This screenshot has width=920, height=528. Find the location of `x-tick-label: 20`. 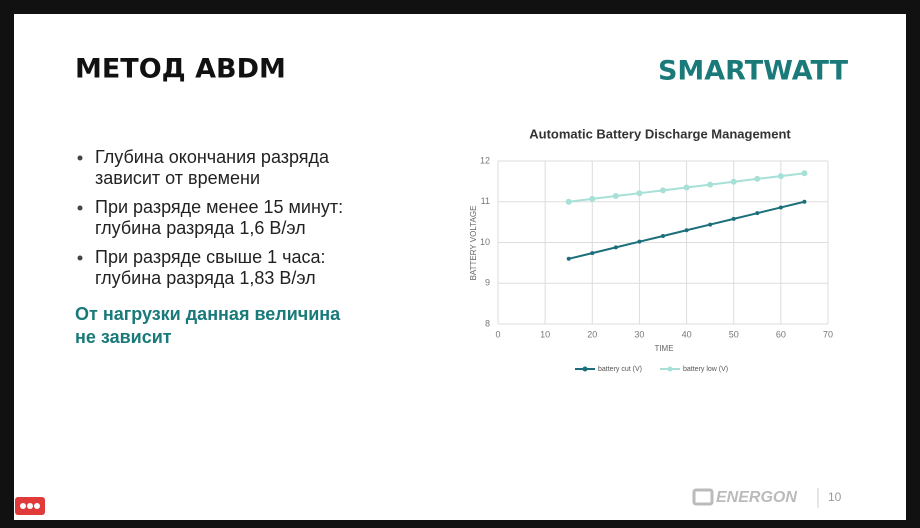

x-tick-label: 20 is located at coordinates (592, 334).